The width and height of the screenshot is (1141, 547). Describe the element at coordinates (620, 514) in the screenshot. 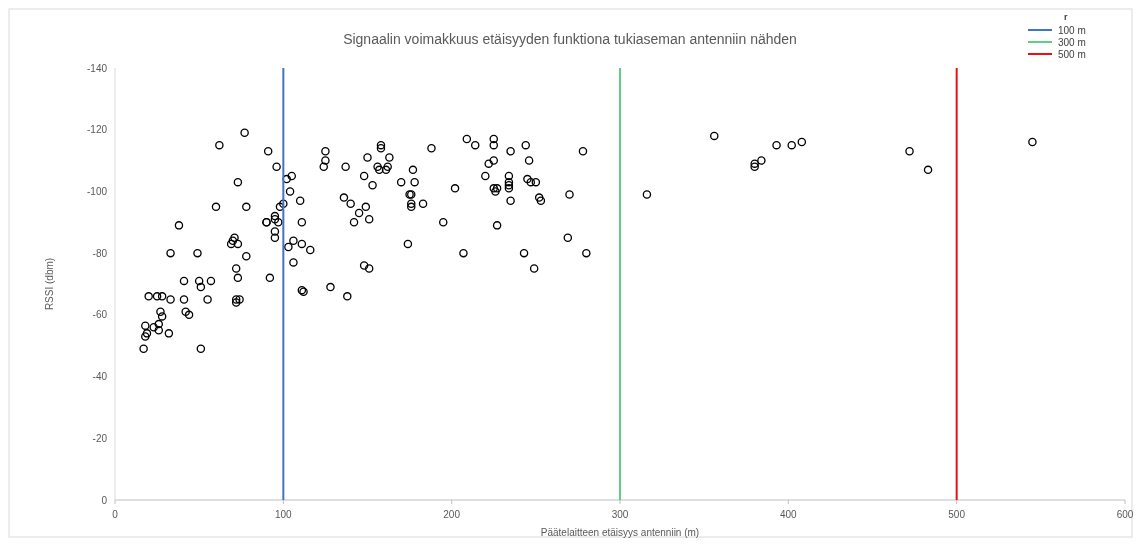

I see `x-tick-label: 300` at that location.